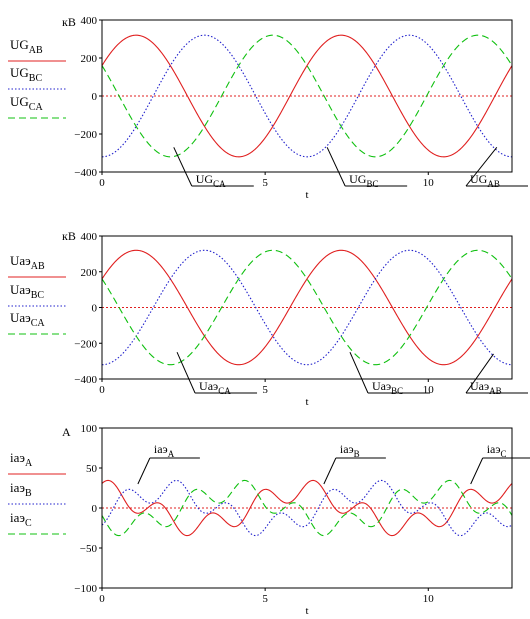 This screenshot has height=619, width=530. What do you see at coordinates (26, 103) in the screenshot?
I see `legend-label: UGCA` at bounding box center [26, 103].